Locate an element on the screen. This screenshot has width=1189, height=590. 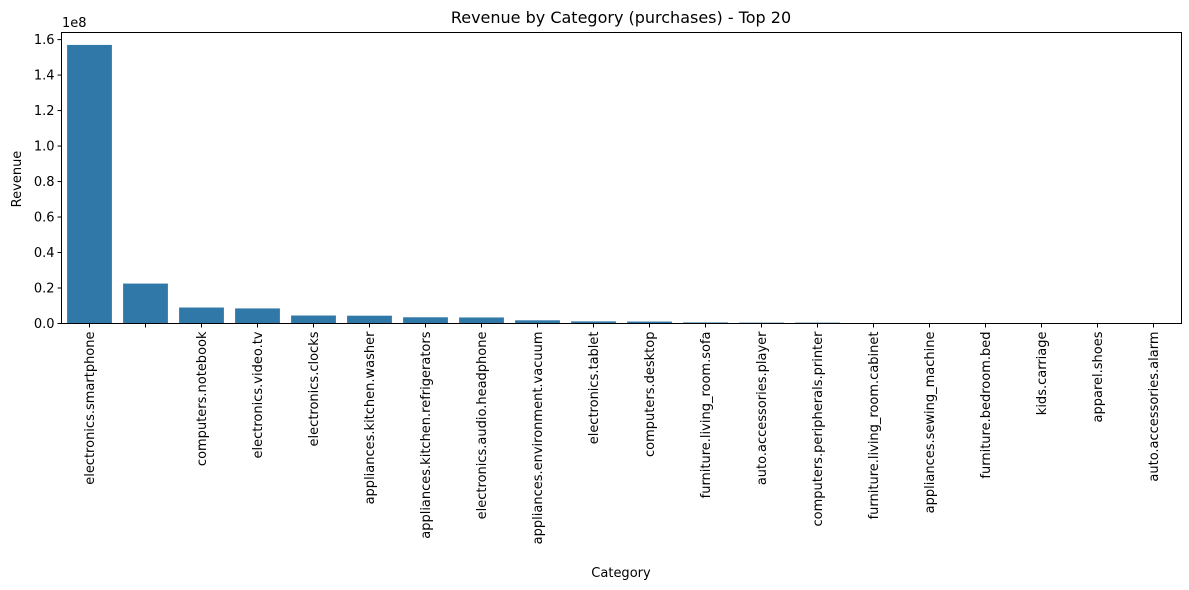
x-tick-label: electronics.video.tv is located at coordinates (258, 394).